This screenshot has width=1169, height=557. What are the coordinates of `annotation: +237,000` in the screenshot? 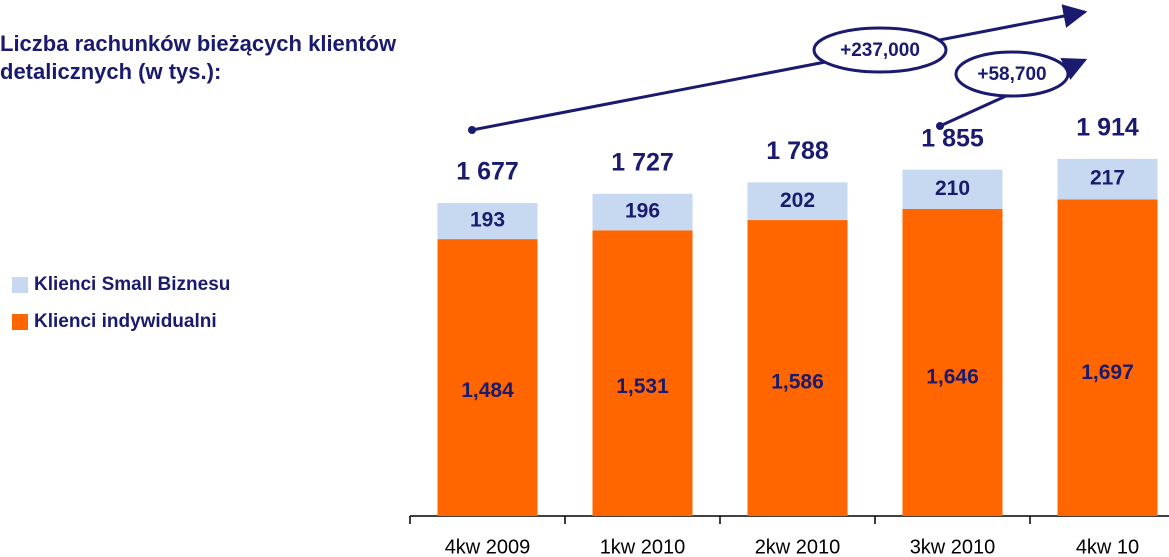 It's located at (880, 50).